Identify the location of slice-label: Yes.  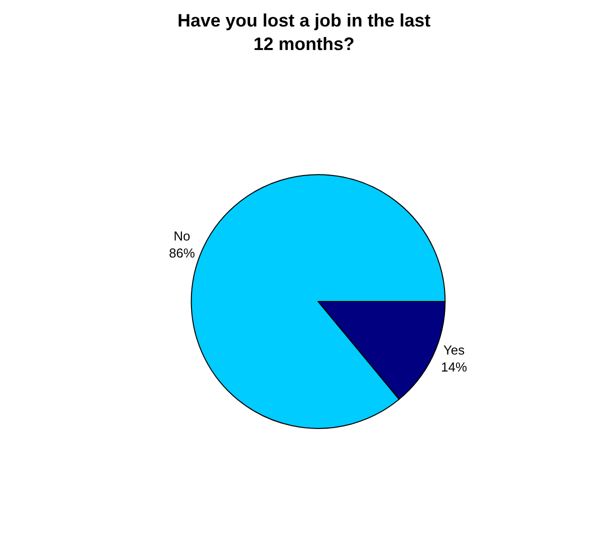
(454, 350).